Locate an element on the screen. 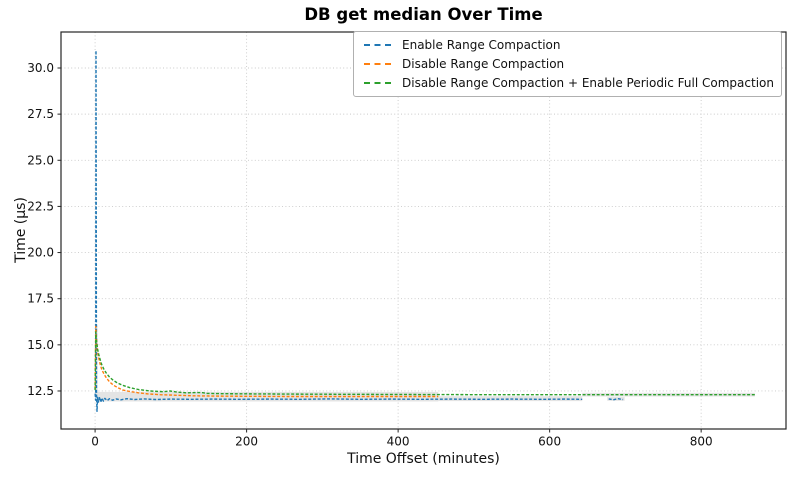 Image resolution: width=800 pixels, height=480 pixels. y-axis-label: Time (µs) is located at coordinates (21, 230).